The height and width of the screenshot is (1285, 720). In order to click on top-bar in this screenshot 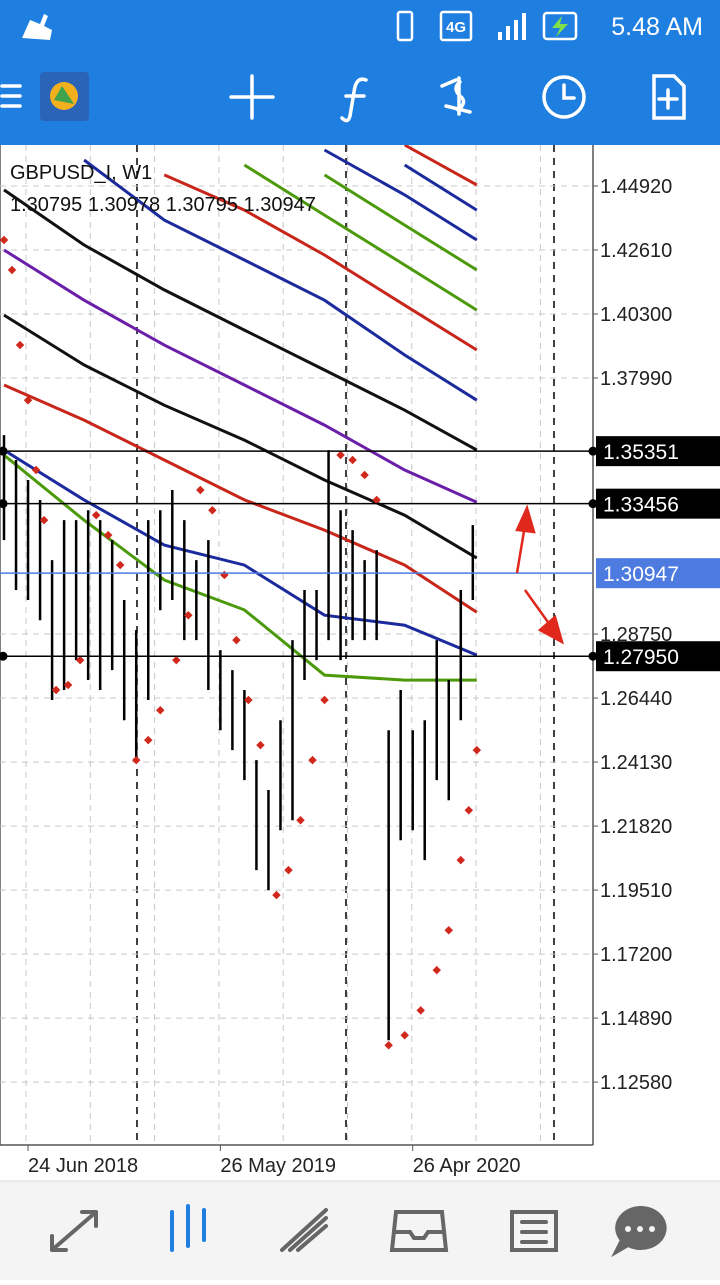, I will do `click(360, 72)`.